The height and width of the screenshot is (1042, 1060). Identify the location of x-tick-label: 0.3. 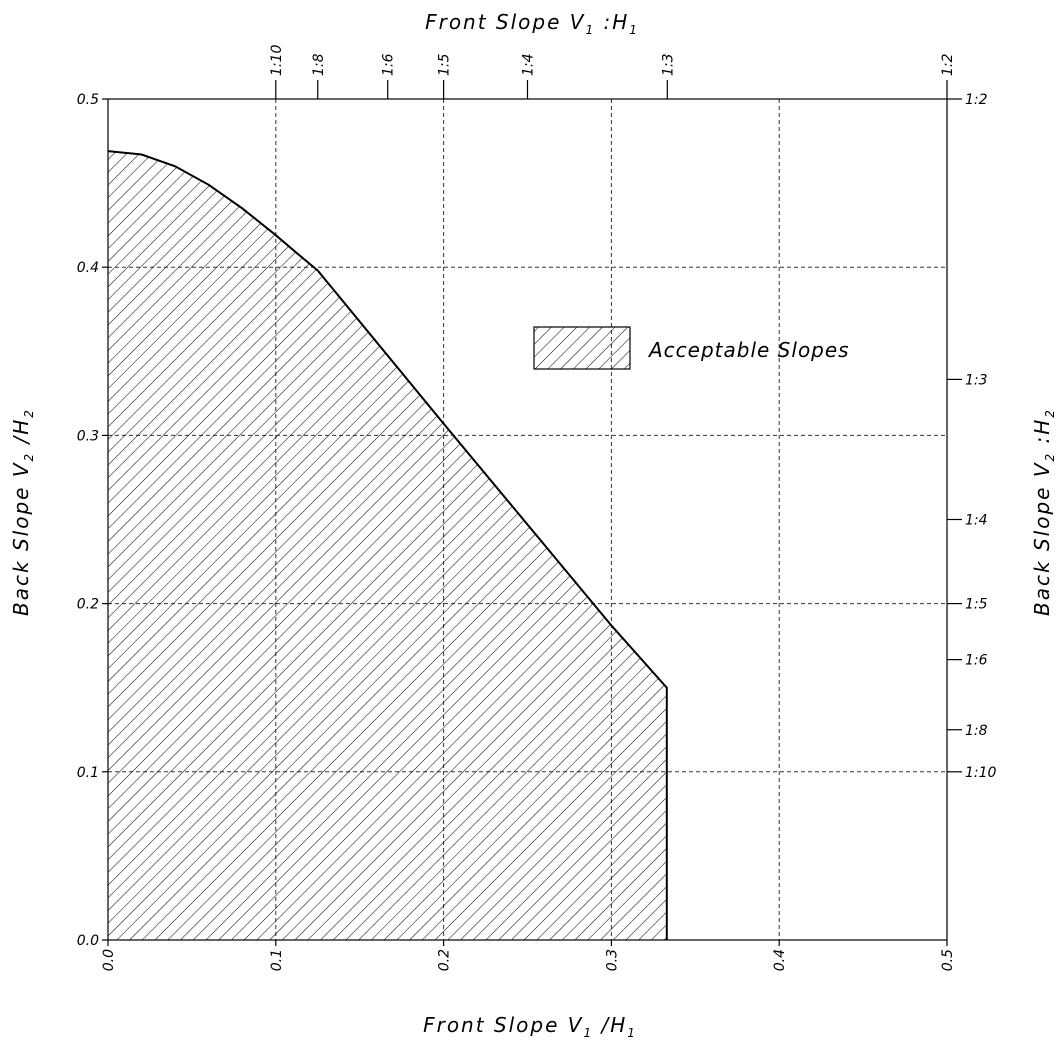
(612, 960).